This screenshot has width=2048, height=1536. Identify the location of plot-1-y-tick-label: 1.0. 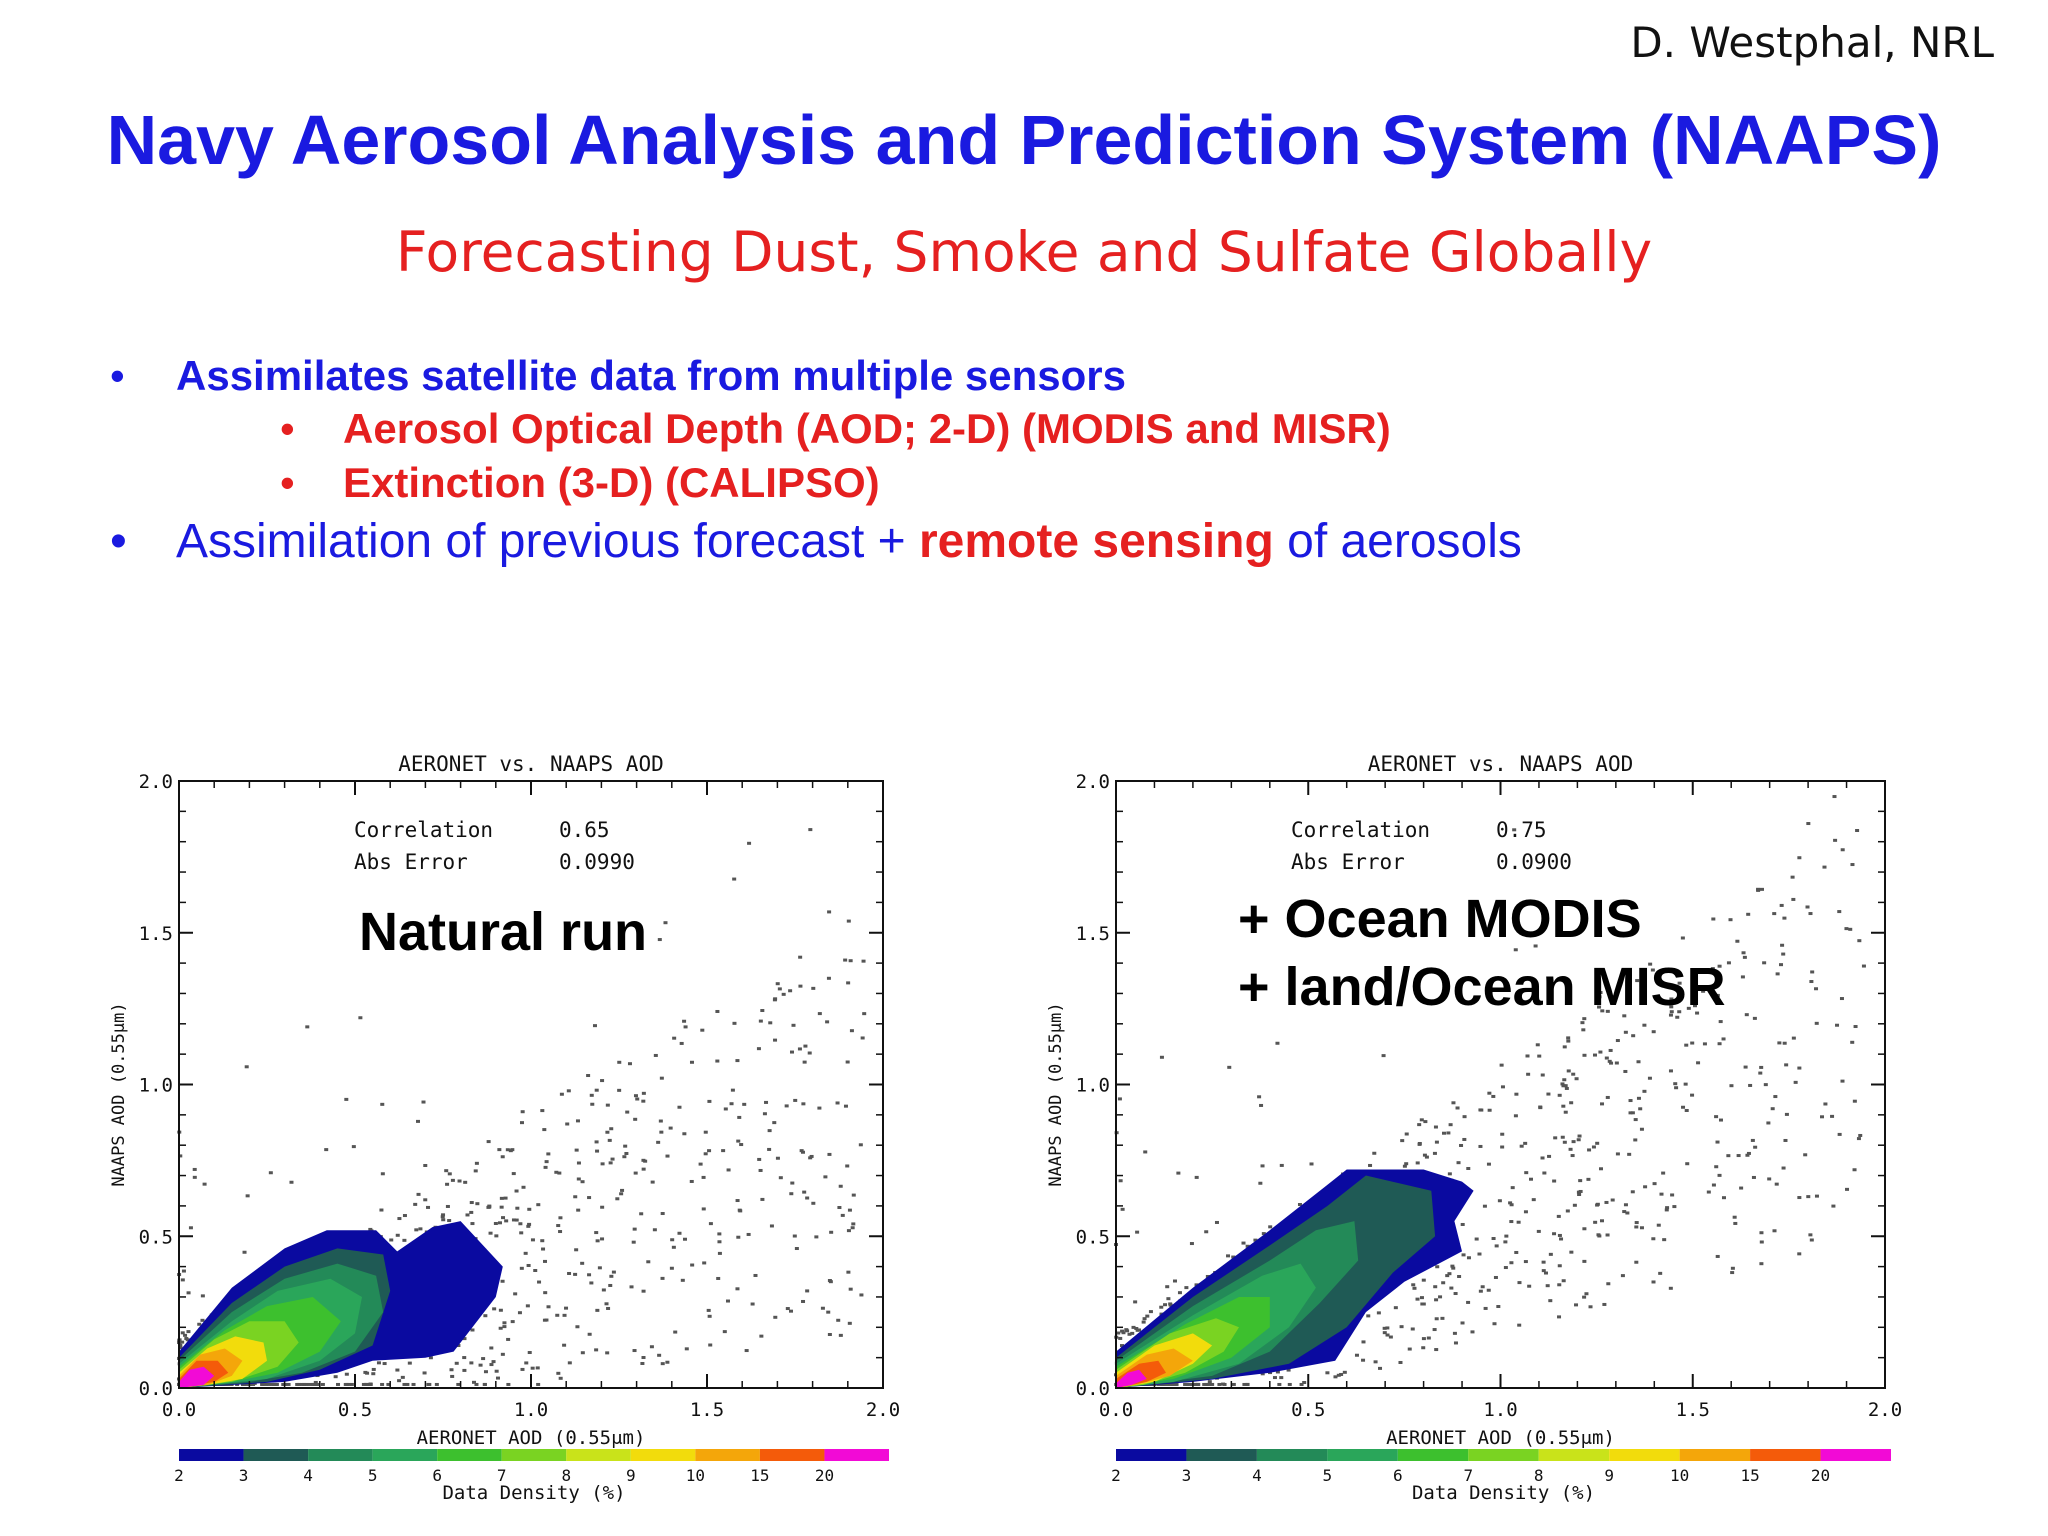
(156, 1086).